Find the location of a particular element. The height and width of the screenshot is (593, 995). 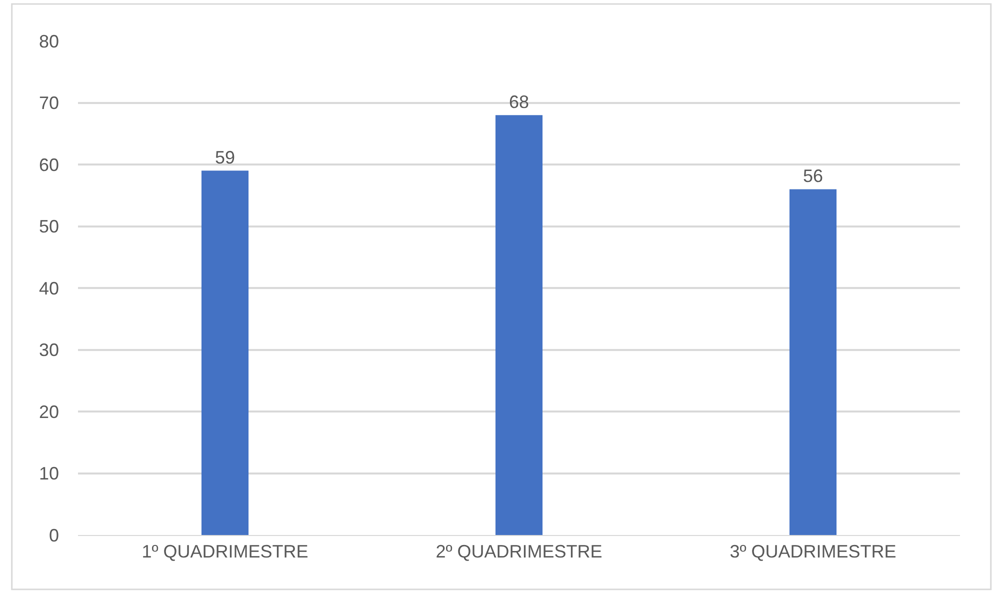

y-tick-label: 60 is located at coordinates (48, 164).